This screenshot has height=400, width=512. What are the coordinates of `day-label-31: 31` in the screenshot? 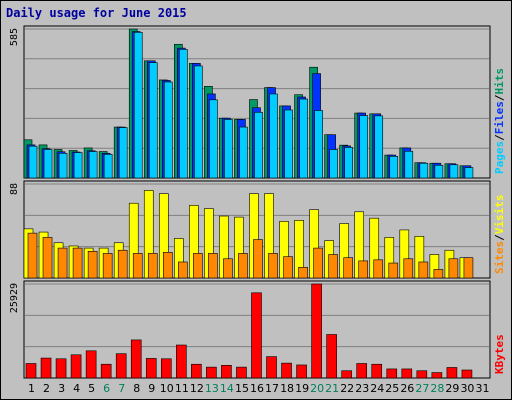 It's located at (482, 388).